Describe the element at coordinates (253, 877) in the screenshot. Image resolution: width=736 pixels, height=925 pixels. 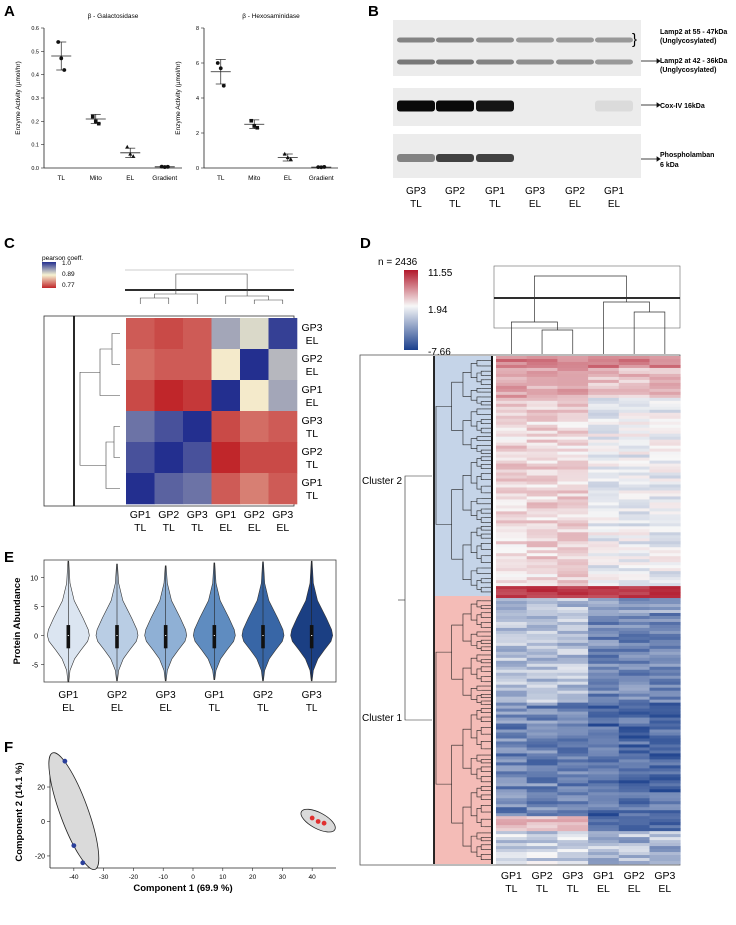
I see `x-tick-label: 20` at that location.